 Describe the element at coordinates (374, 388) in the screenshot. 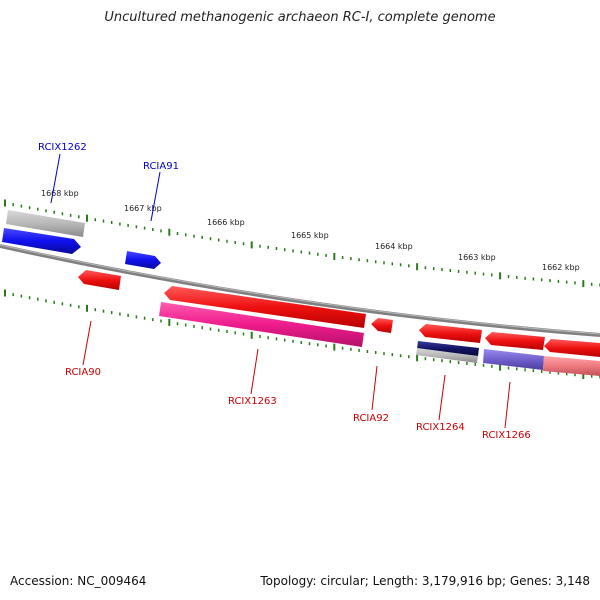

I see `callout-rcia92` at that location.